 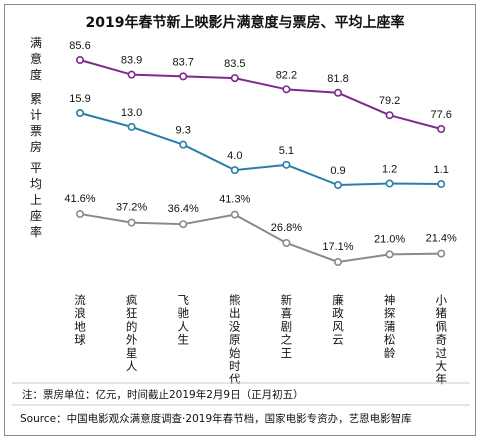 I want to click on category-label: 流浪地球, so click(x=80, y=320).